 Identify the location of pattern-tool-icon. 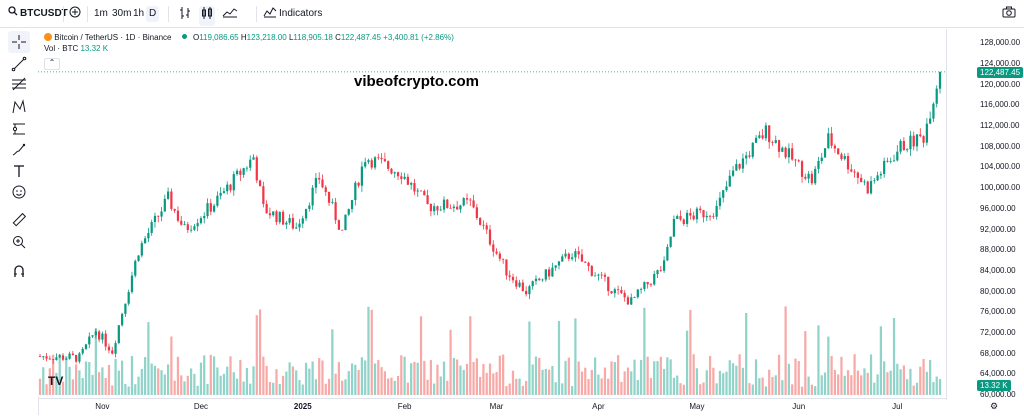
(19, 107).